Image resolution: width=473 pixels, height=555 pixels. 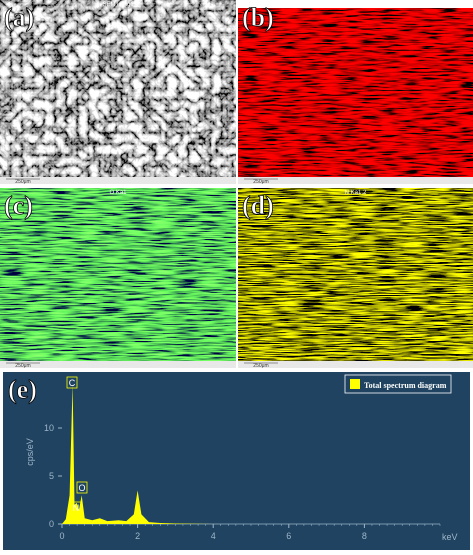 What do you see at coordinates (450, 537) in the screenshot?
I see `x-axis-label: keV` at bounding box center [450, 537].